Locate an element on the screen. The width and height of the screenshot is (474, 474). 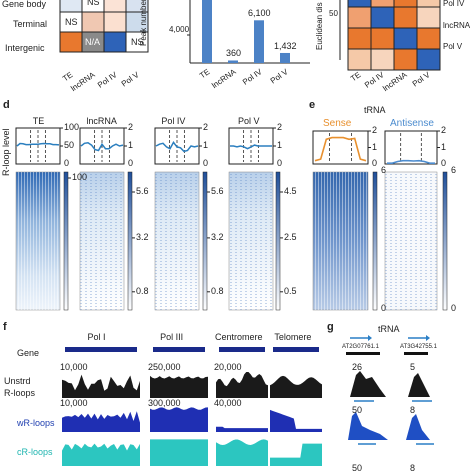
panel-d-title: lncRNA is located at coordinates (101, 121).